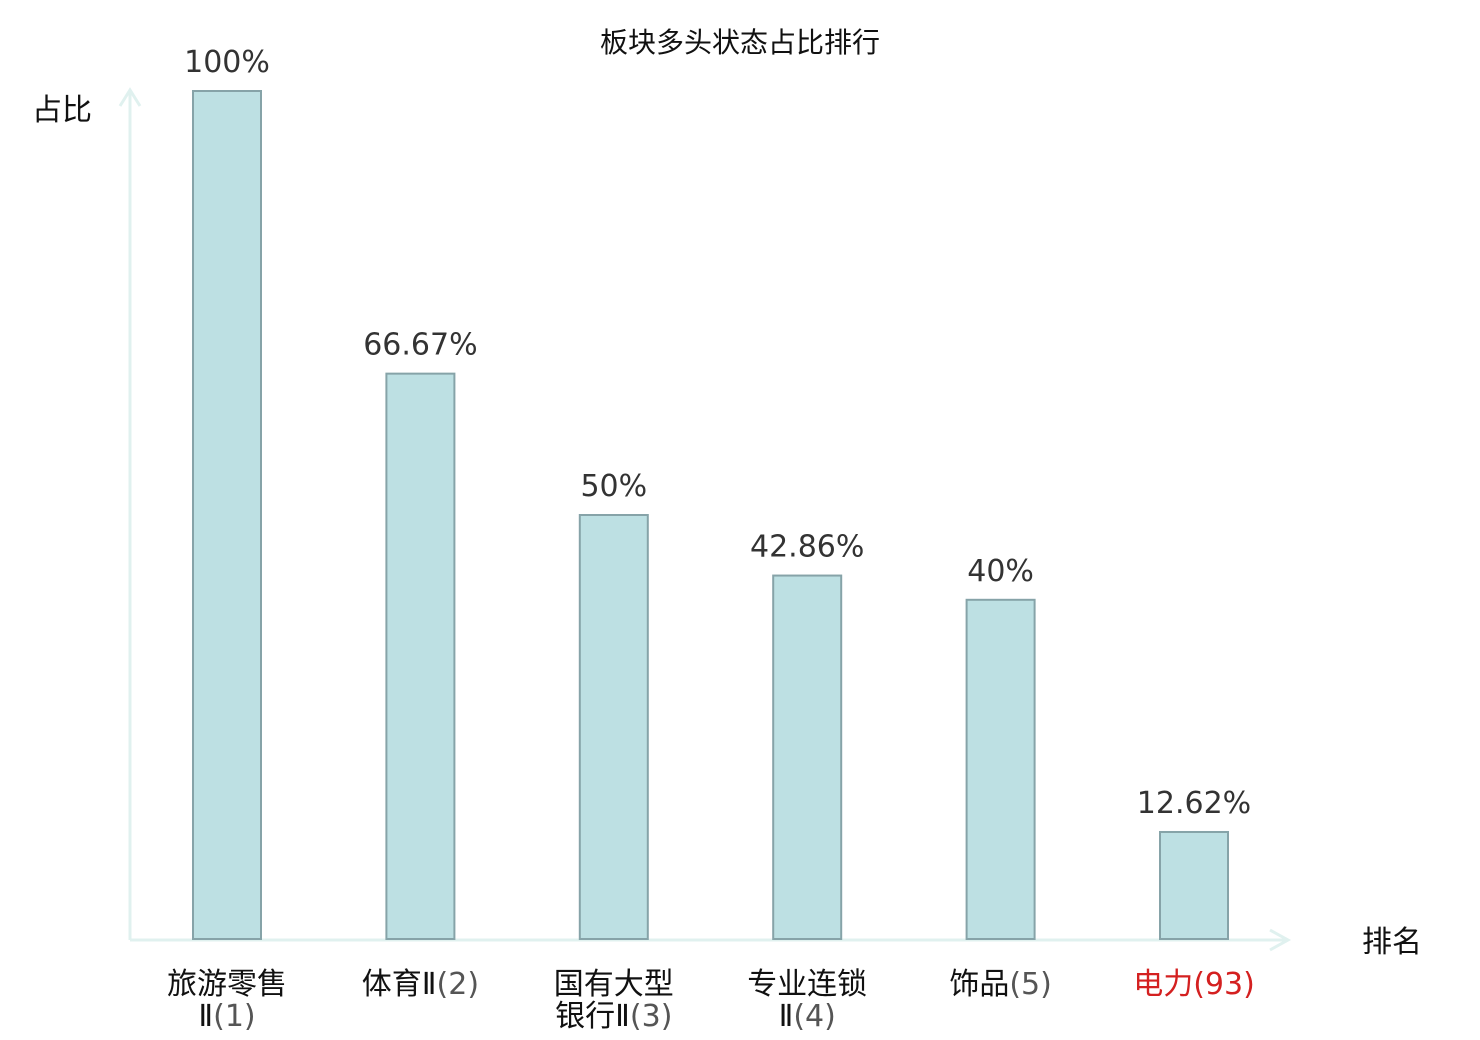  What do you see at coordinates (1280, 940) in the screenshot?
I see `x-axis-arrow` at bounding box center [1280, 940].